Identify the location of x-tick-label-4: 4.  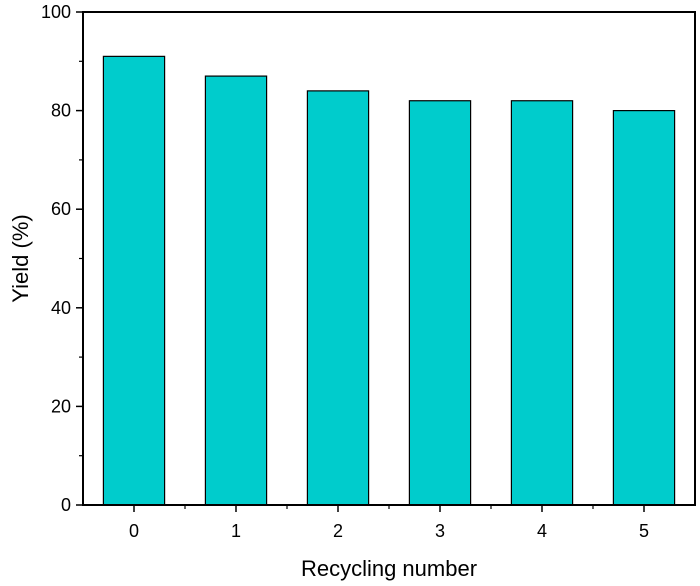
(542, 531).